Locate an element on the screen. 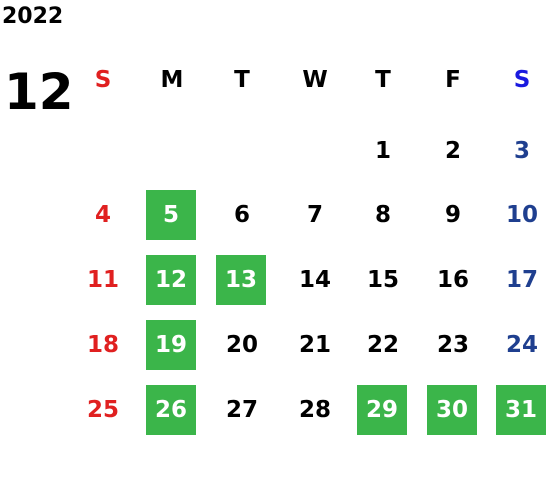 Image resolution: width=548 pixels, height=503 pixels. highlighted-day: 26 is located at coordinates (171, 410).